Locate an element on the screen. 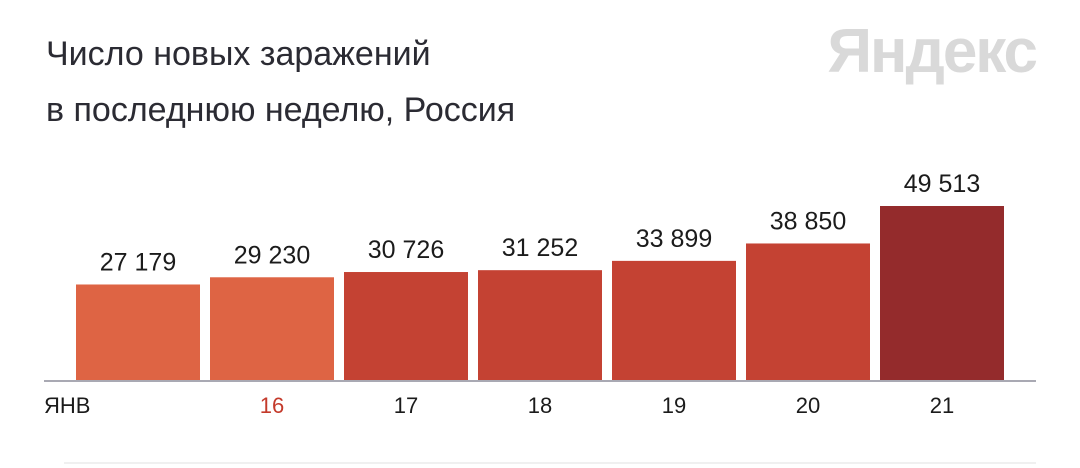  x-tick-label-20: 20 is located at coordinates (808, 405).